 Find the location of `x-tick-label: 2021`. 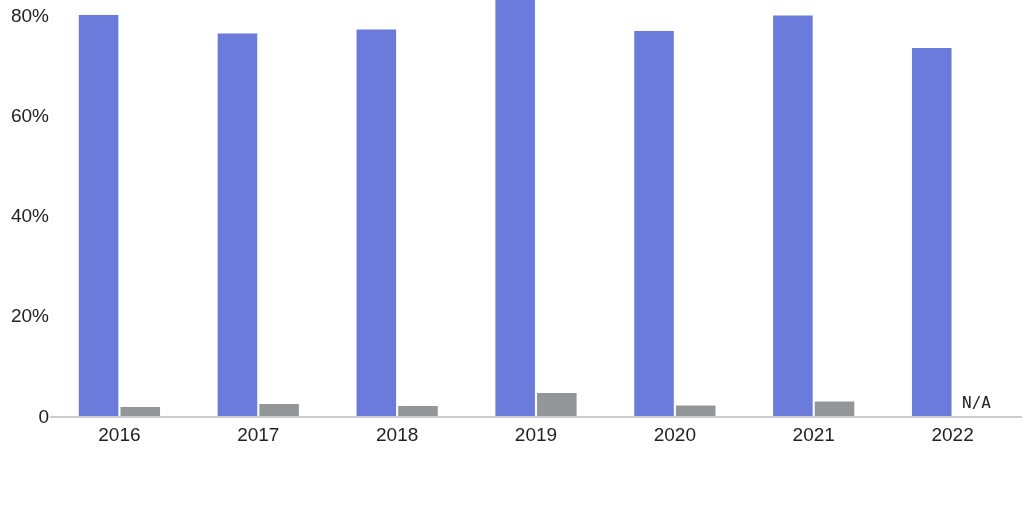

x-tick-label: 2021 is located at coordinates (813, 434).